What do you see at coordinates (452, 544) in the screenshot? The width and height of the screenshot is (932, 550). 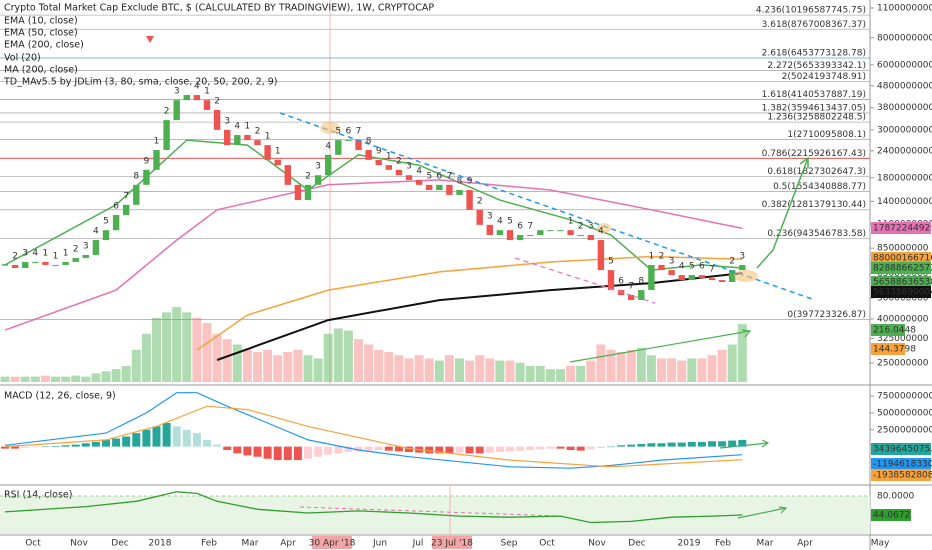 I see `date-highlight-label: 23 Jul '18` at bounding box center [452, 544].